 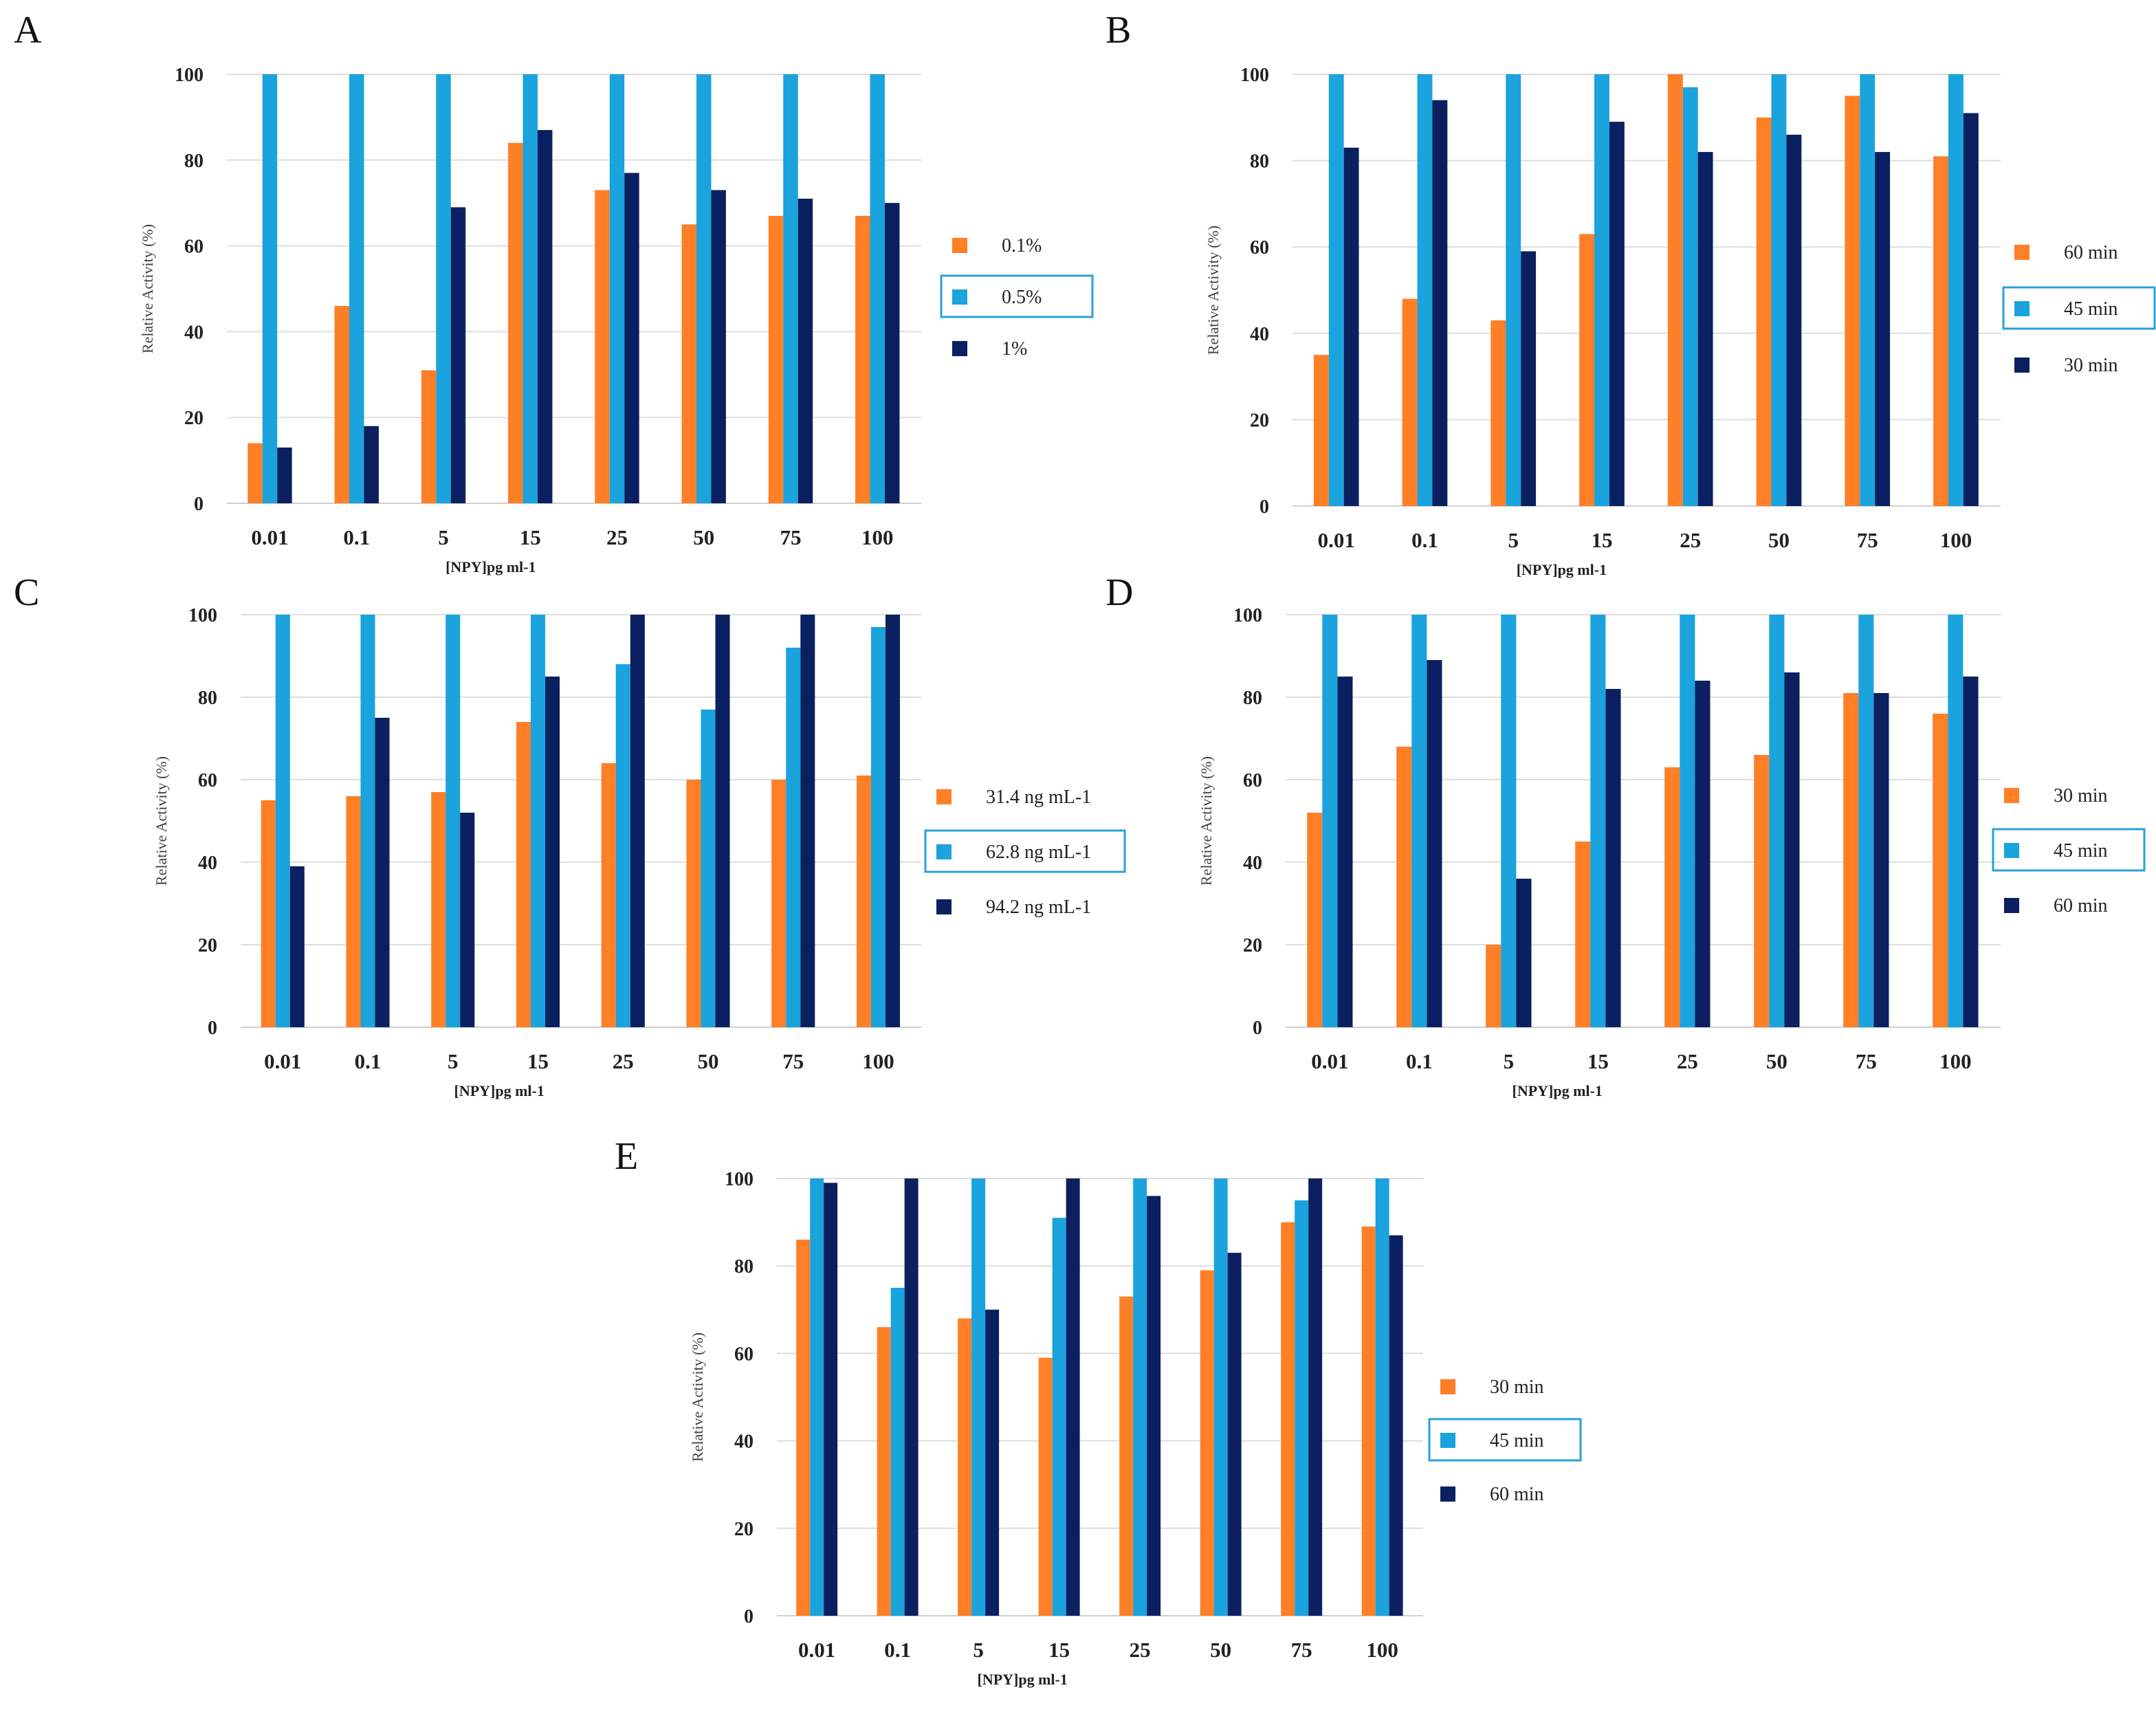 What do you see at coordinates (1329, 1061) in the screenshot?
I see `x-tick-label: 0.01` at bounding box center [1329, 1061].